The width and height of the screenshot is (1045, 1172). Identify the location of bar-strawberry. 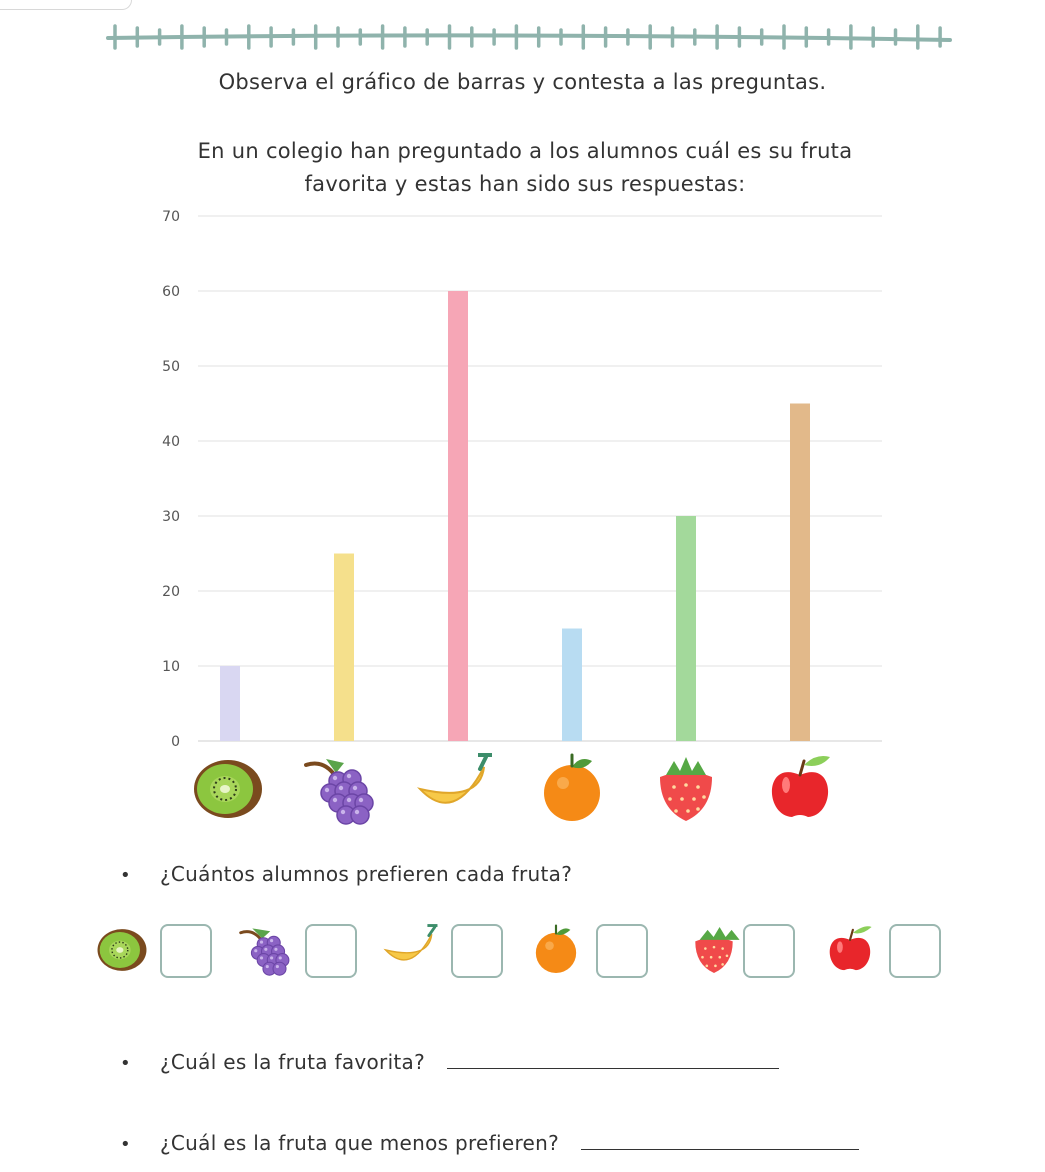
(686, 628).